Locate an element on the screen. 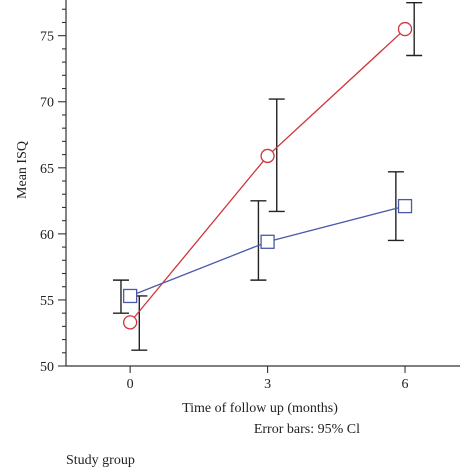 The height and width of the screenshot is (474, 474). x-axis-label: Time of follow up (months) is located at coordinates (260, 408).